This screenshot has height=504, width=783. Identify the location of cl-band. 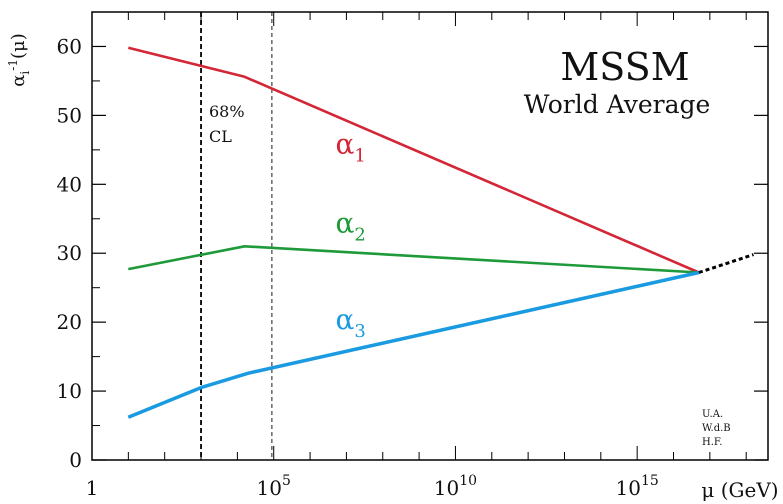
(236, 236).